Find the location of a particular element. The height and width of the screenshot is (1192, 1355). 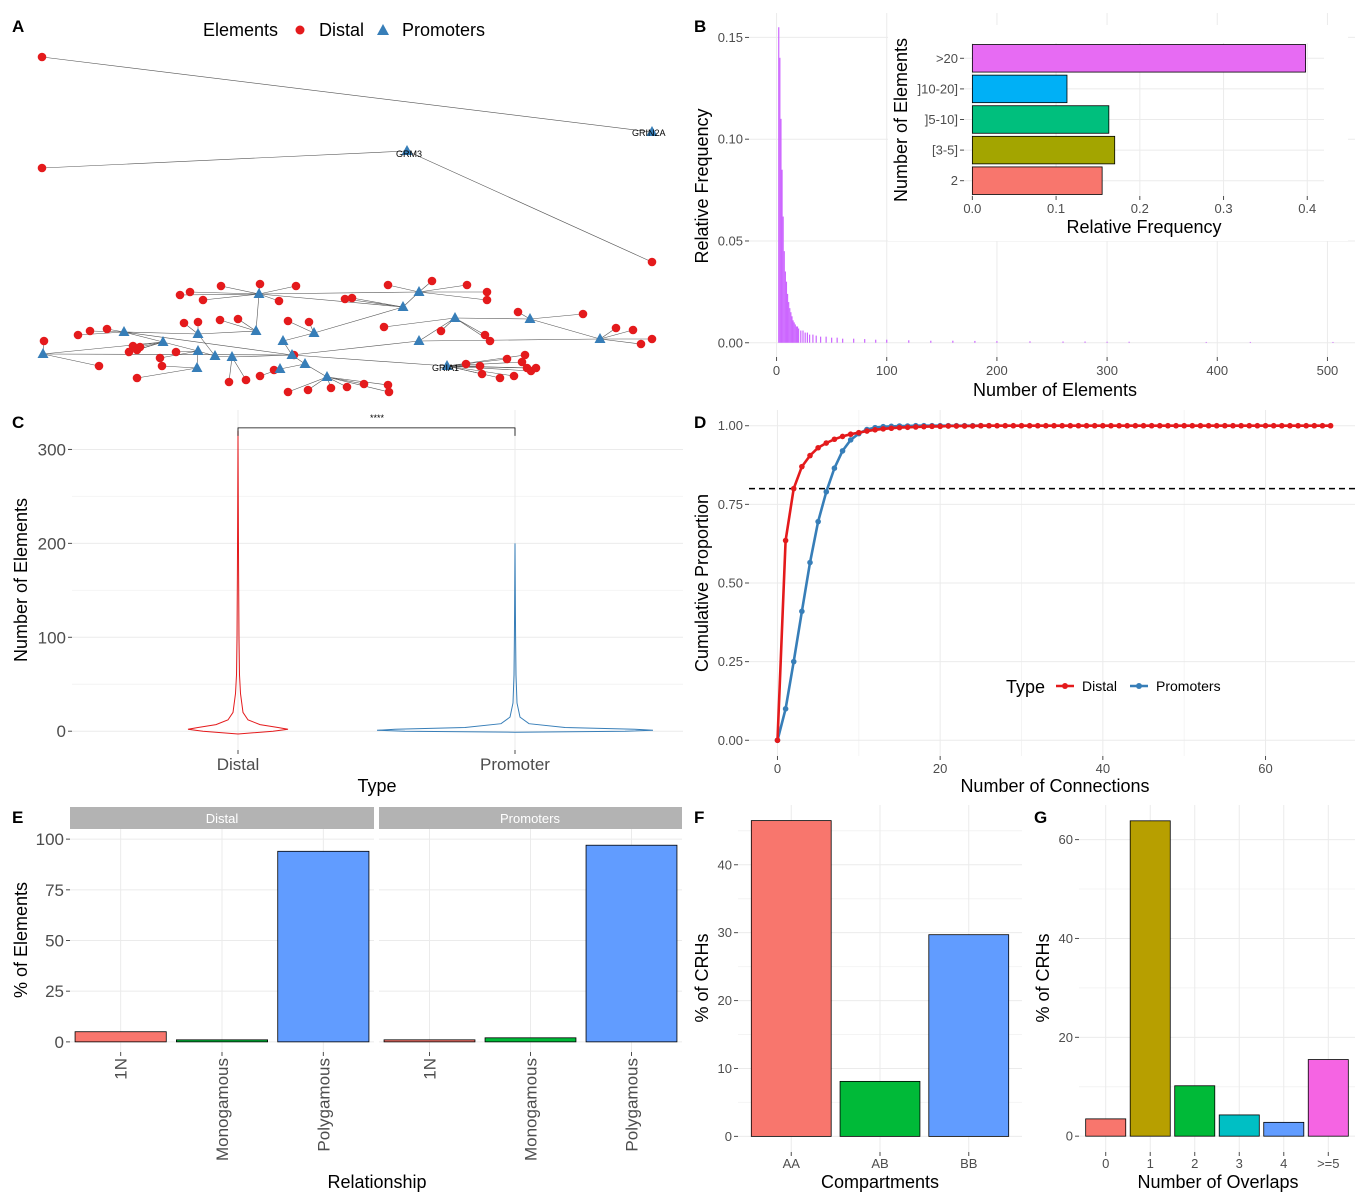

cumulative-legend-distal: Distal is located at coordinates (1099, 686).